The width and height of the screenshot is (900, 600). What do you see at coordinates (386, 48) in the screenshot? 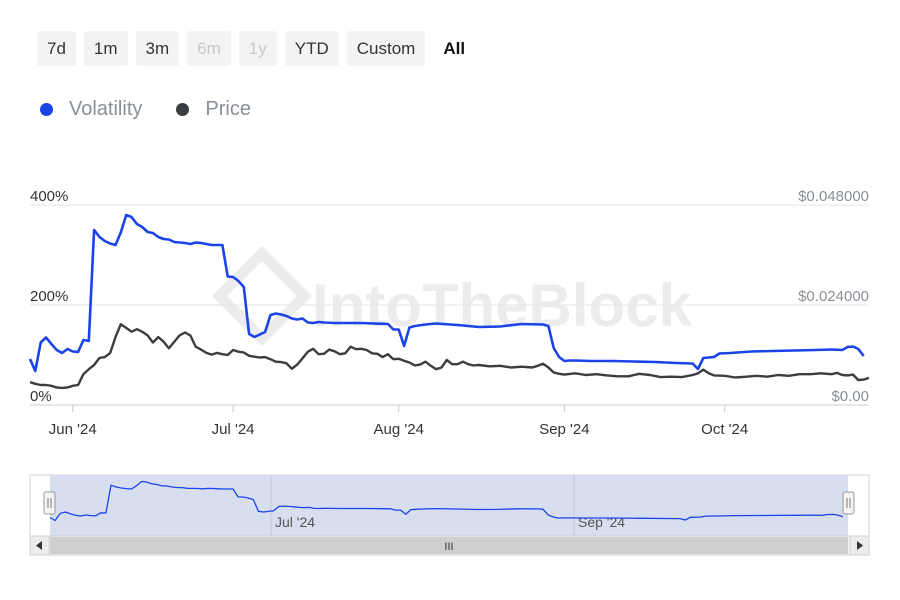
I see `range-button-custom: Custom` at bounding box center [386, 48].